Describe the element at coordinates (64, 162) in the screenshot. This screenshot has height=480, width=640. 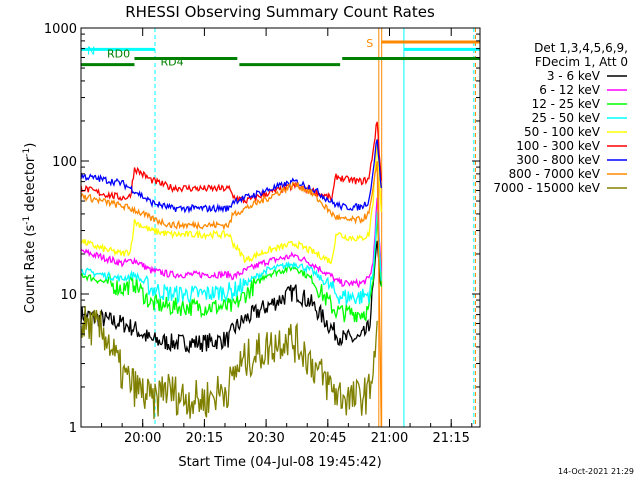
I see `y-tick-label-2: 100` at that location.